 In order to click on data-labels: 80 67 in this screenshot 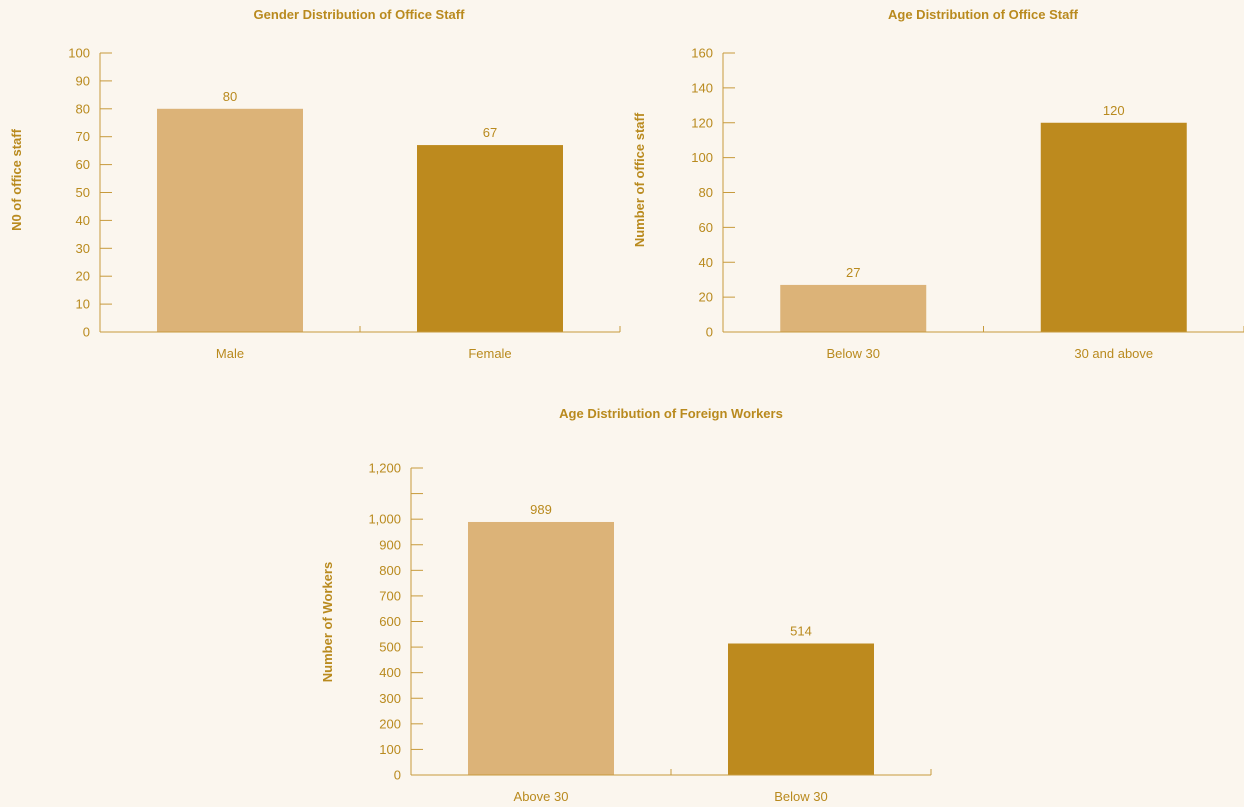, I will do `click(360, 114)`.